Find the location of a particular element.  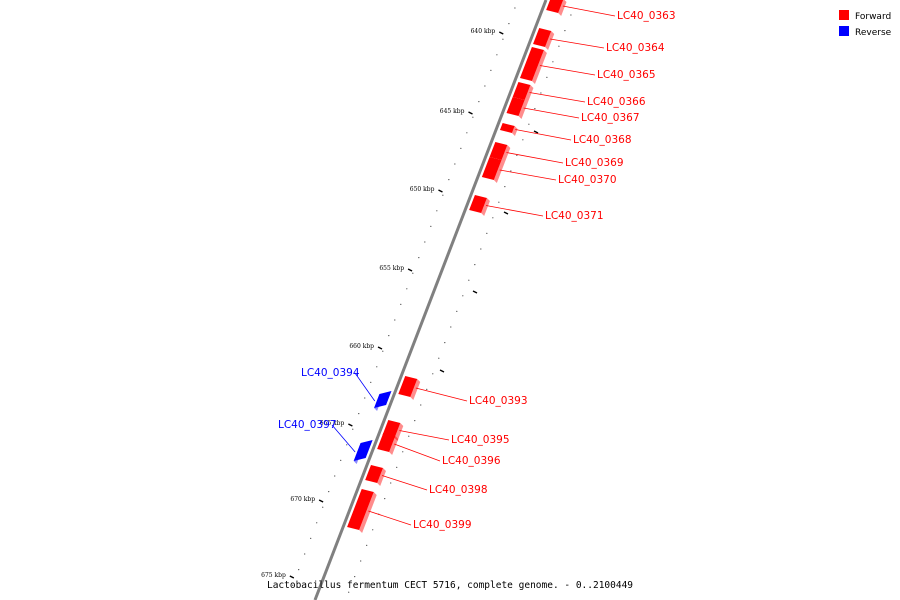

gene-lc40_0366: LC40_0366 is located at coordinates (579, 95).